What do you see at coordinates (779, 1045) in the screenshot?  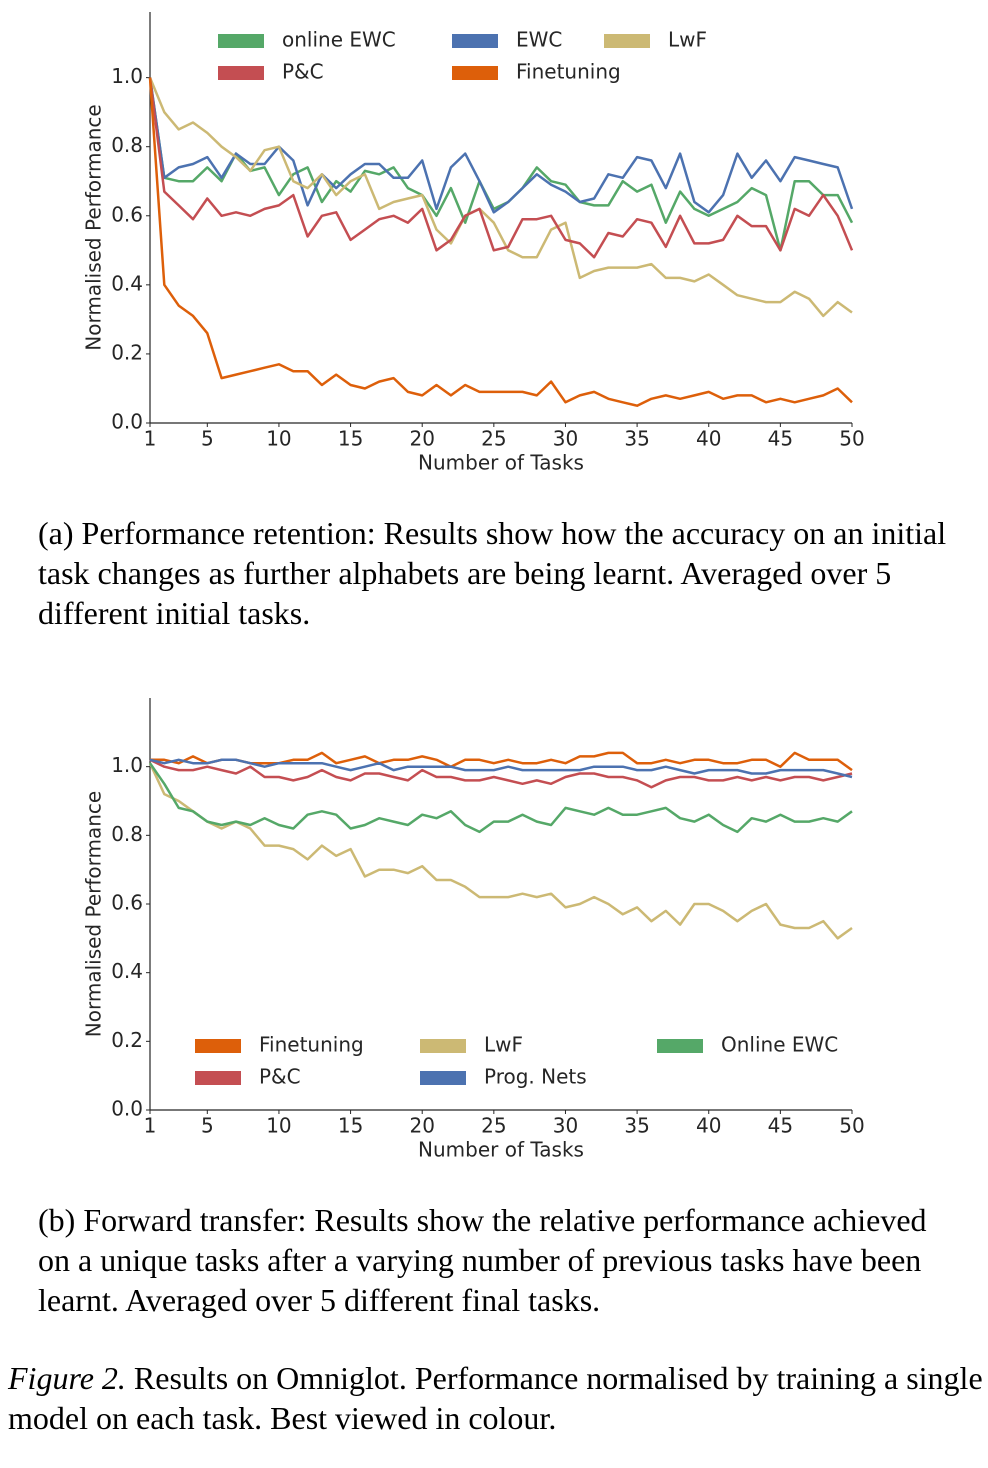 I see `legend-label: Online EWC` at bounding box center [779, 1045].